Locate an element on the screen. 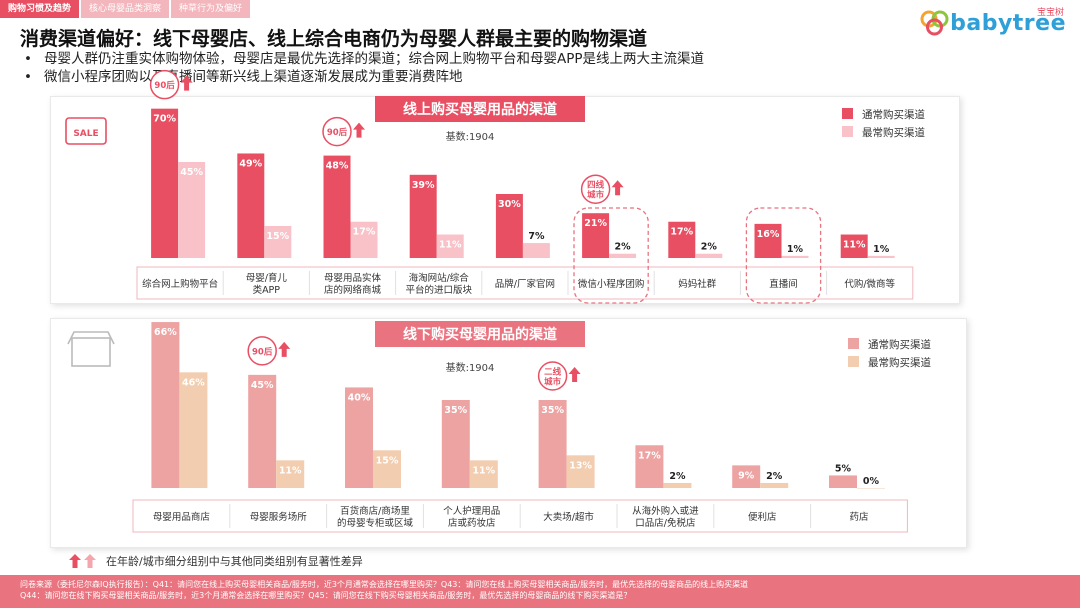 This screenshot has height=608, width=1080. category-label: 个人护理用品 is located at coordinates (471, 511).